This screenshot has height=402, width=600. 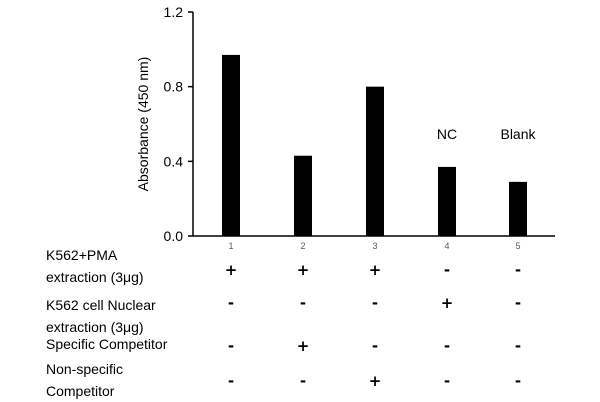 What do you see at coordinates (101, 316) in the screenshot?
I see `condition-label: K562 cell Nuclear extraction (3μg)` at bounding box center [101, 316].